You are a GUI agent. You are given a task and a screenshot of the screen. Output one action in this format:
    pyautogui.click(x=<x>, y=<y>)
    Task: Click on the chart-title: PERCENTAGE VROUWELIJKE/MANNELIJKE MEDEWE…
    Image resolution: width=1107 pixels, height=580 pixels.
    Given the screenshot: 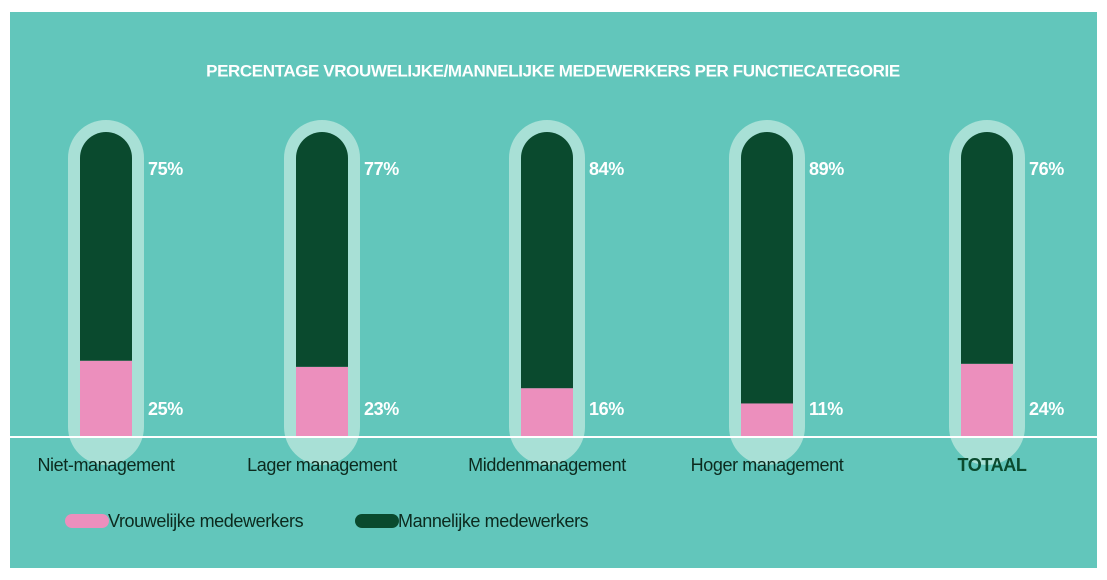 What is the action you would take?
    pyautogui.click(x=553, y=70)
    